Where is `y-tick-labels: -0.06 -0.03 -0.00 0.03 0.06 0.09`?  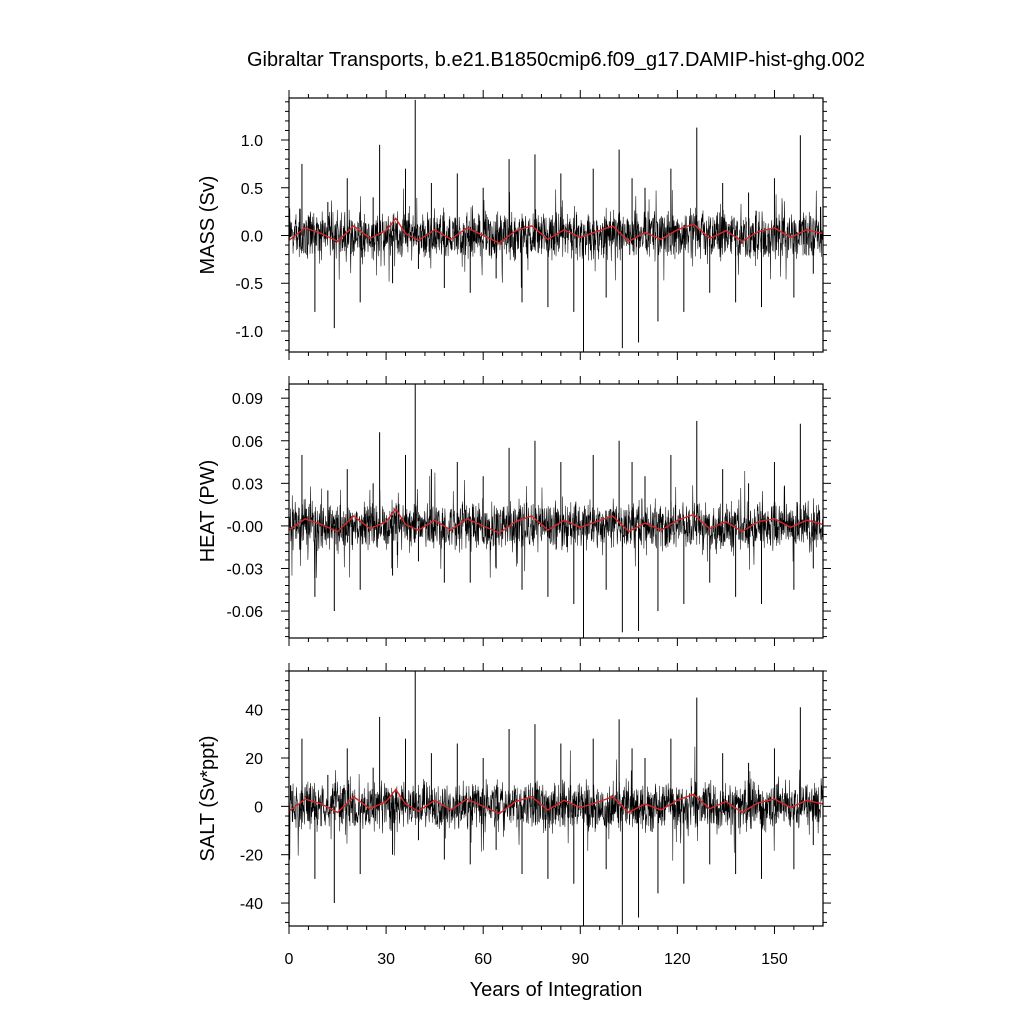 y-tick-labels: -0.06 -0.03 -0.00 0.03 0.06 0.09 is located at coordinates (245, 506).